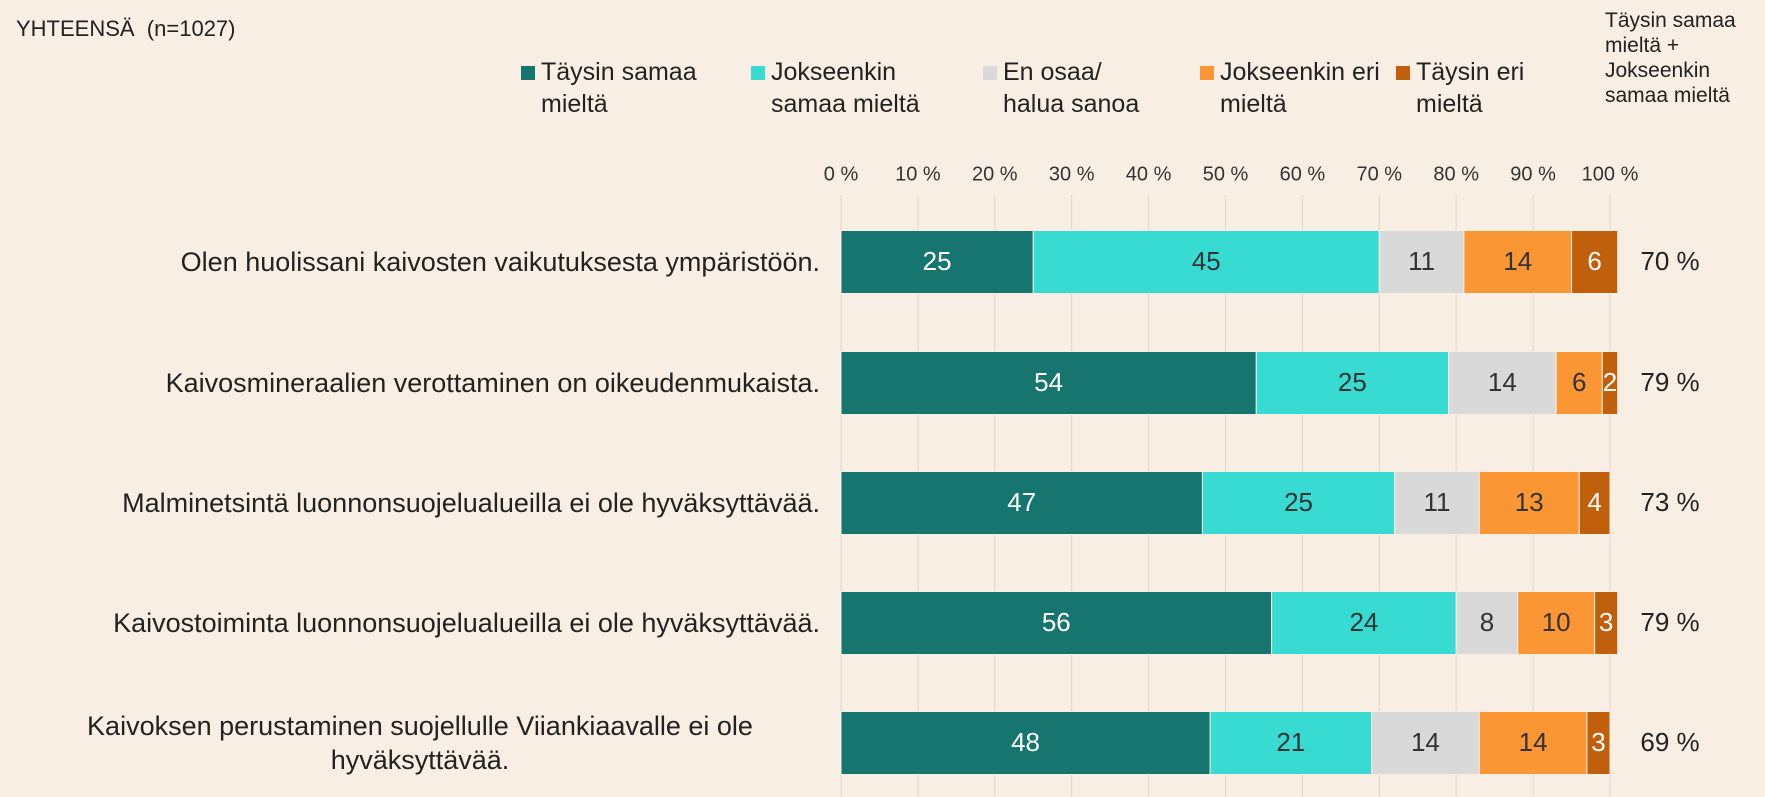 Image resolution: width=1765 pixels, height=797 pixels. Describe the element at coordinates (126, 28) in the screenshot. I see `chart-title: YHTEENSÄ (n=1027)` at that location.